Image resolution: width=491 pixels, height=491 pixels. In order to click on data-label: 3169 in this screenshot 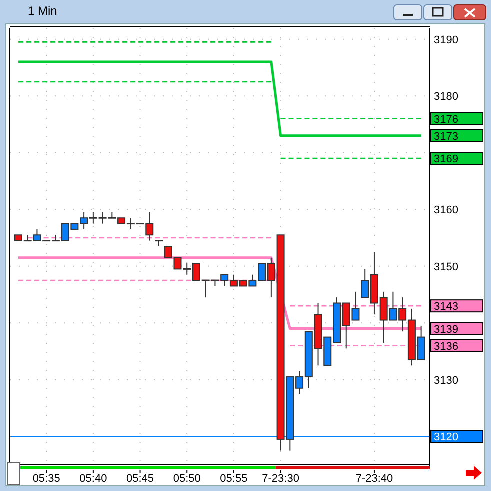, I will do `click(446, 160)`.